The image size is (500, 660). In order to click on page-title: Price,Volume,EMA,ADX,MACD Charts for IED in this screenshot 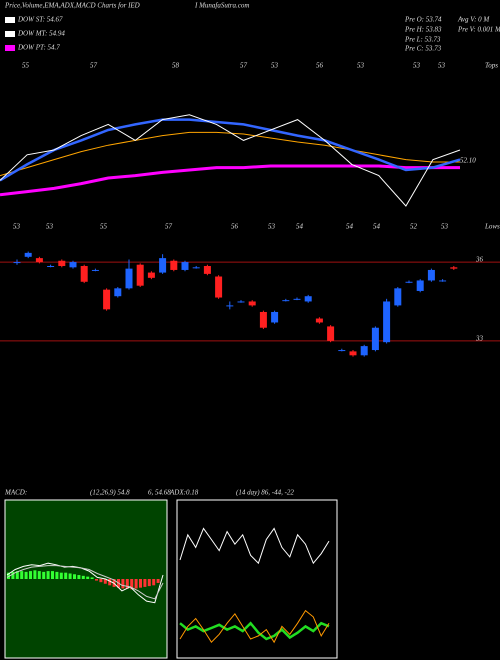, I will do `click(72, 6)`.